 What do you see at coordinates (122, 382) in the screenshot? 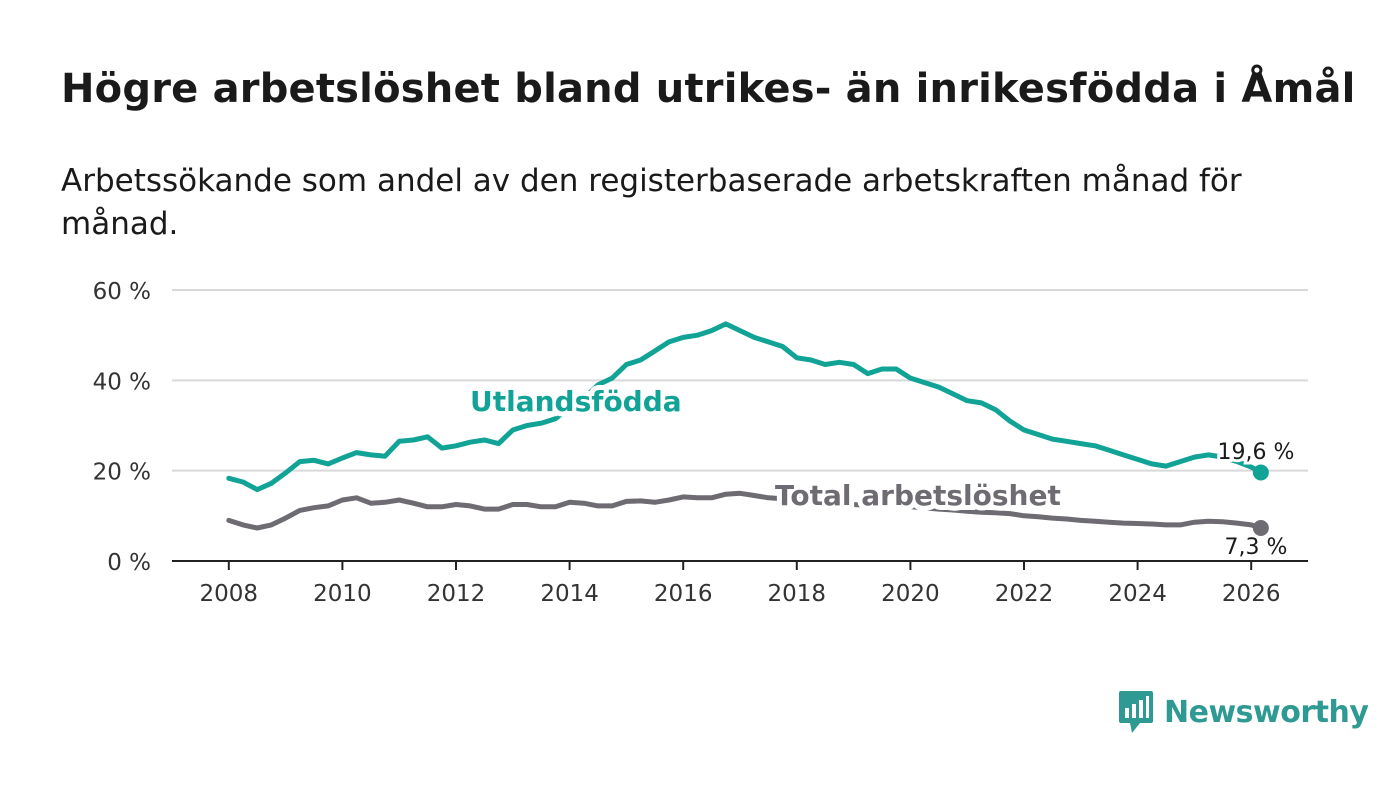
I see `y-tick-label: 40 %` at bounding box center [122, 382].